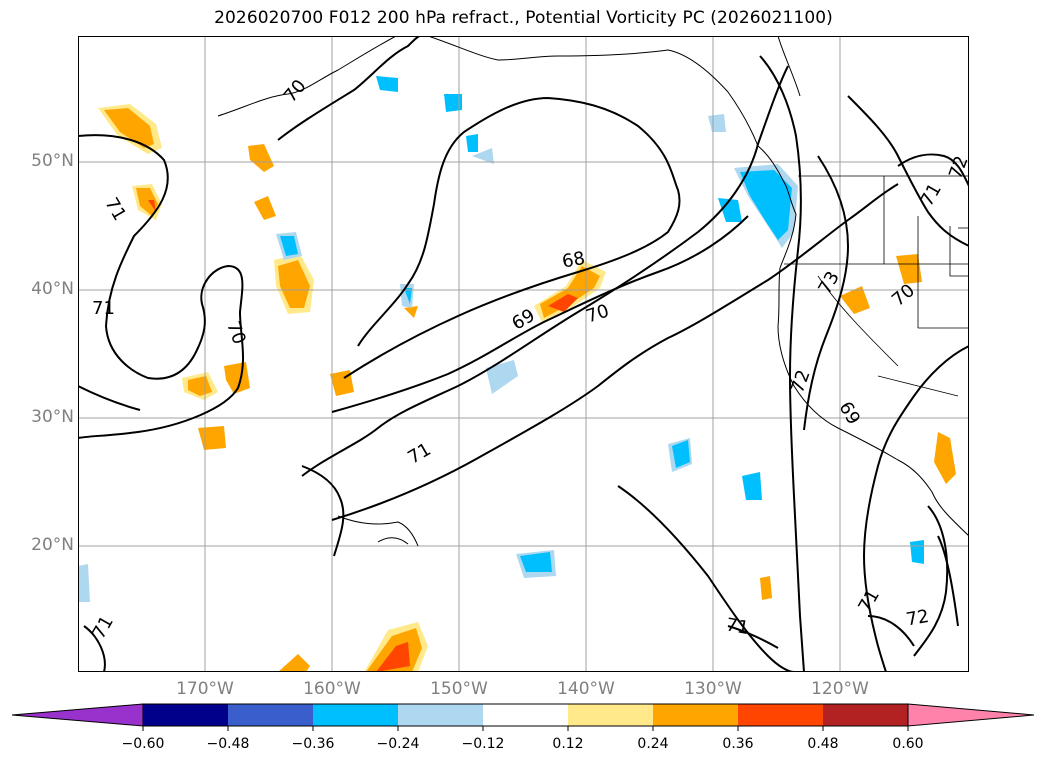 Image resolution: width=1047 pixels, height=765 pixels. Describe the element at coordinates (77, 715) in the screenshot. I see `colorbar-extend-low` at that location.